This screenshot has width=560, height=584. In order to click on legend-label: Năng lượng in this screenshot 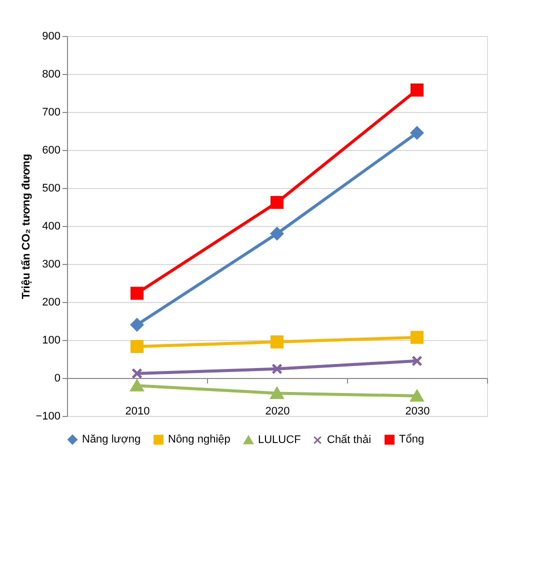, I will do `click(111, 440)`.